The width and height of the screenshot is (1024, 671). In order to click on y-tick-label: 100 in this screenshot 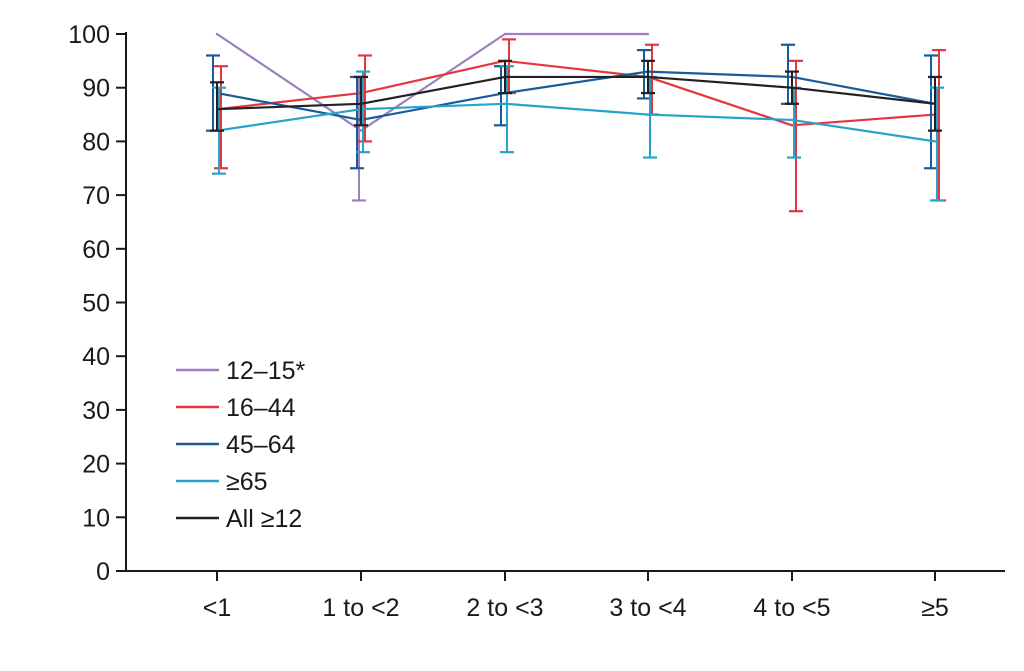, I will do `click(89, 35)`.